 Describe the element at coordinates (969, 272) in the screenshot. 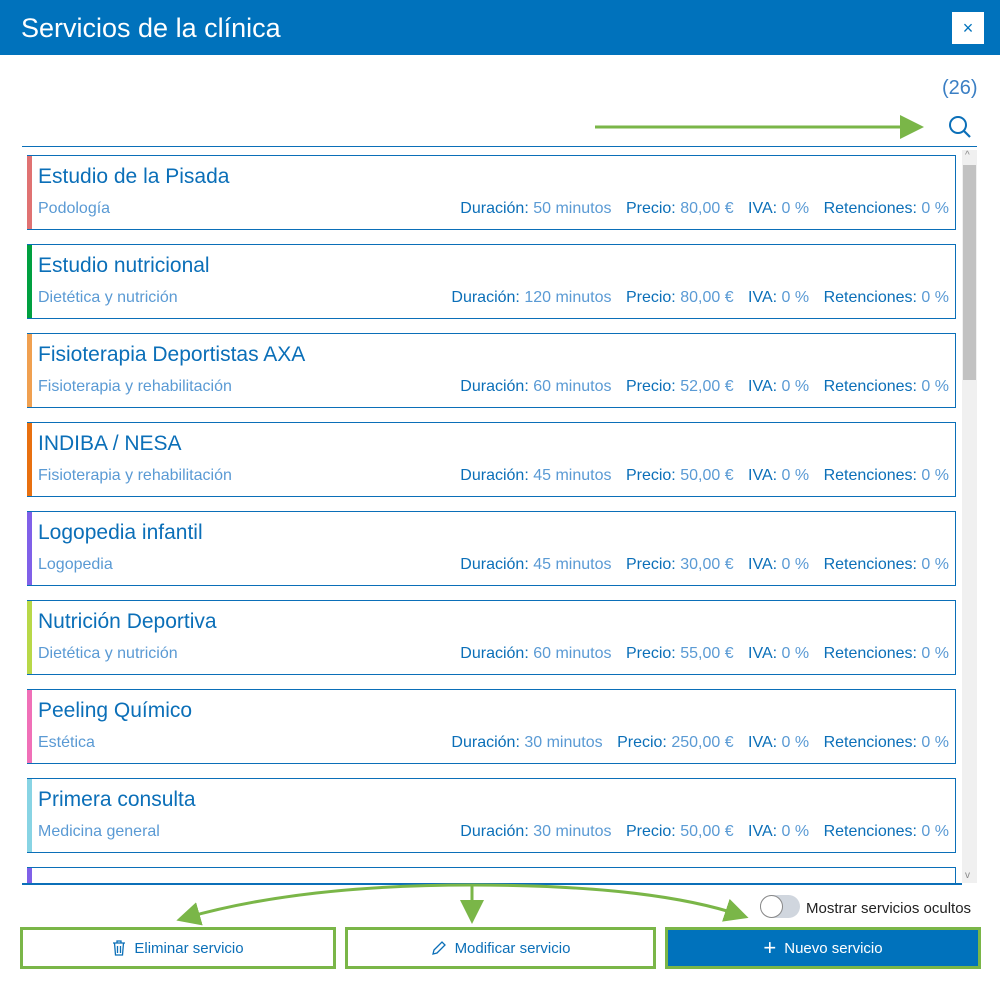

I see `scrollbar-thumb` at that location.